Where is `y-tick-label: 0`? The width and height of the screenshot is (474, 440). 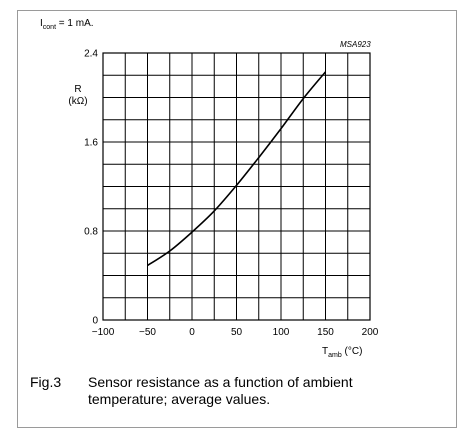 y-tick-label: 0 is located at coordinates (95, 321).